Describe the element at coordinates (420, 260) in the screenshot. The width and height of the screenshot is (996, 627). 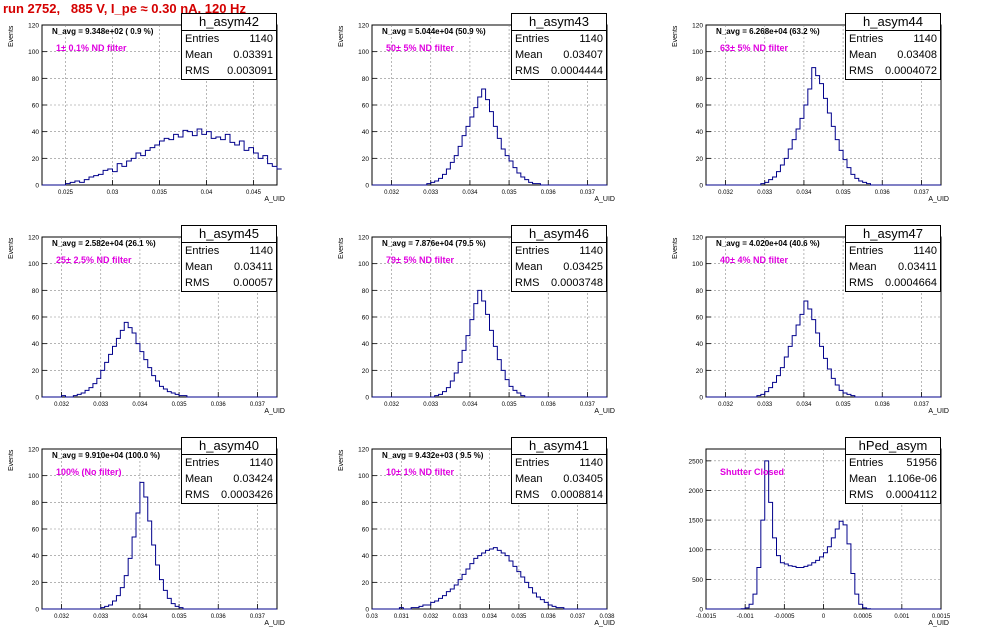
I see `filter-annotation: 79± 5% ND filter` at that location.